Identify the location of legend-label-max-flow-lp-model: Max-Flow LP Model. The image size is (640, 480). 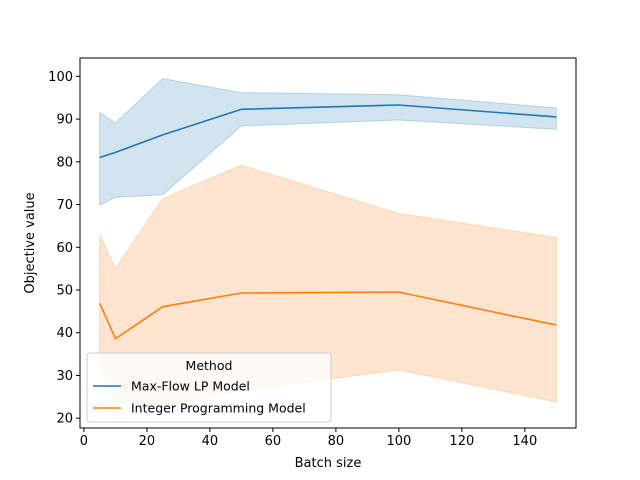
(190, 386).